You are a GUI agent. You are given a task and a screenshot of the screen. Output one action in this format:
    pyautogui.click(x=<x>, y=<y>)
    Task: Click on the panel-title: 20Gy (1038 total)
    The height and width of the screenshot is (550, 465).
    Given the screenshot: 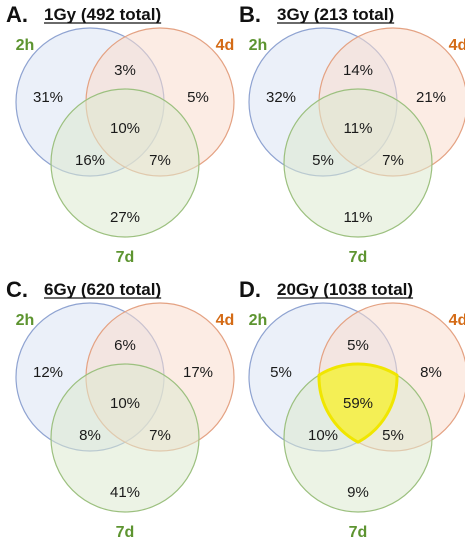 What is the action you would take?
    pyautogui.click(x=345, y=289)
    